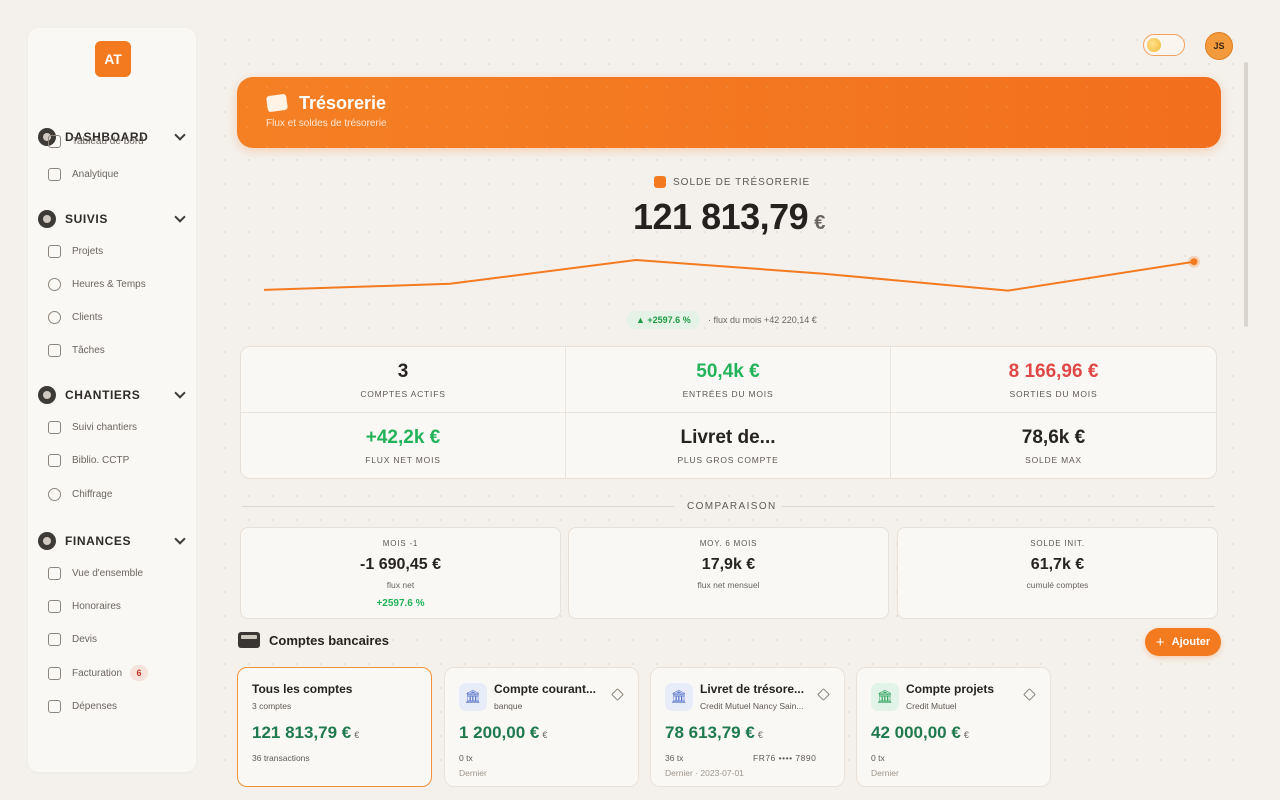 The width and height of the screenshot is (1280, 800). I want to click on comparison-value: 61,7k €, so click(1057, 564).